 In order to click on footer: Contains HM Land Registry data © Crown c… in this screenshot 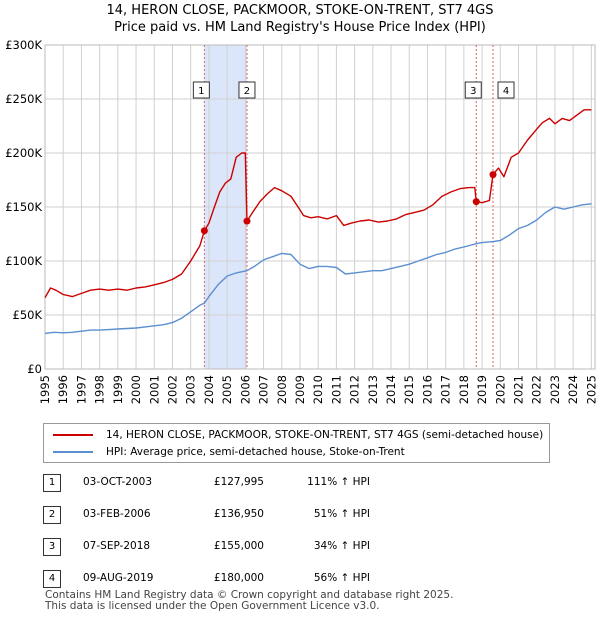, I will do `click(249, 601)`.